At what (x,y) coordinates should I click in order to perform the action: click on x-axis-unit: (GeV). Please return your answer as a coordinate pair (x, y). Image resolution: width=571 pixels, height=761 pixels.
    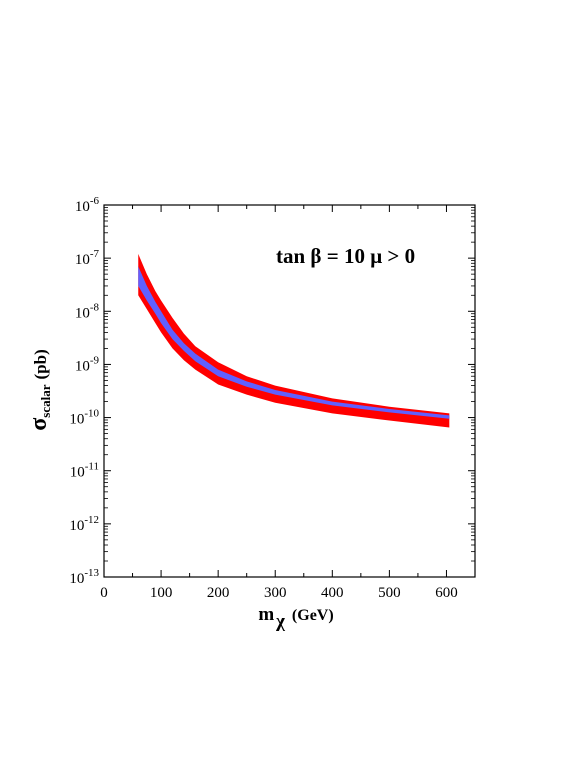
    Looking at the image, I should click on (313, 615).